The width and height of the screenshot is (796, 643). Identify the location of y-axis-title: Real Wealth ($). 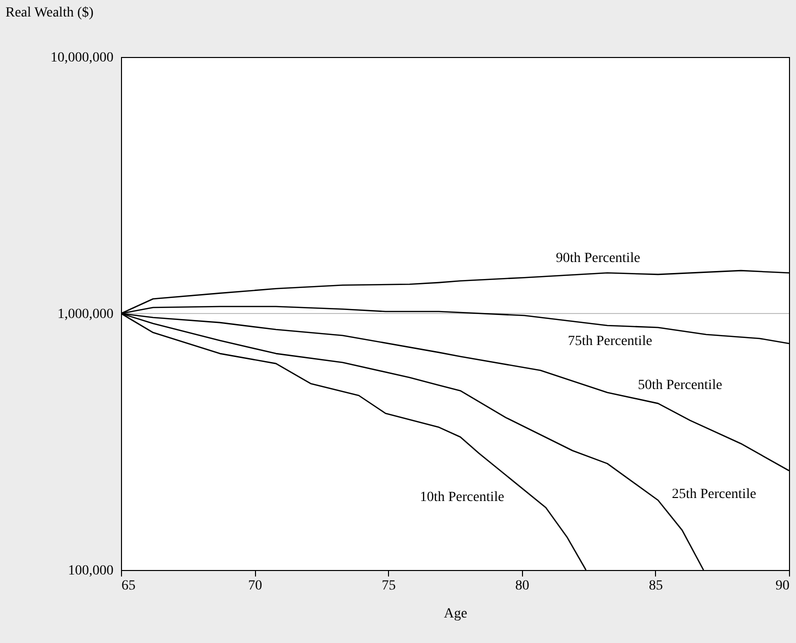
(50, 13).